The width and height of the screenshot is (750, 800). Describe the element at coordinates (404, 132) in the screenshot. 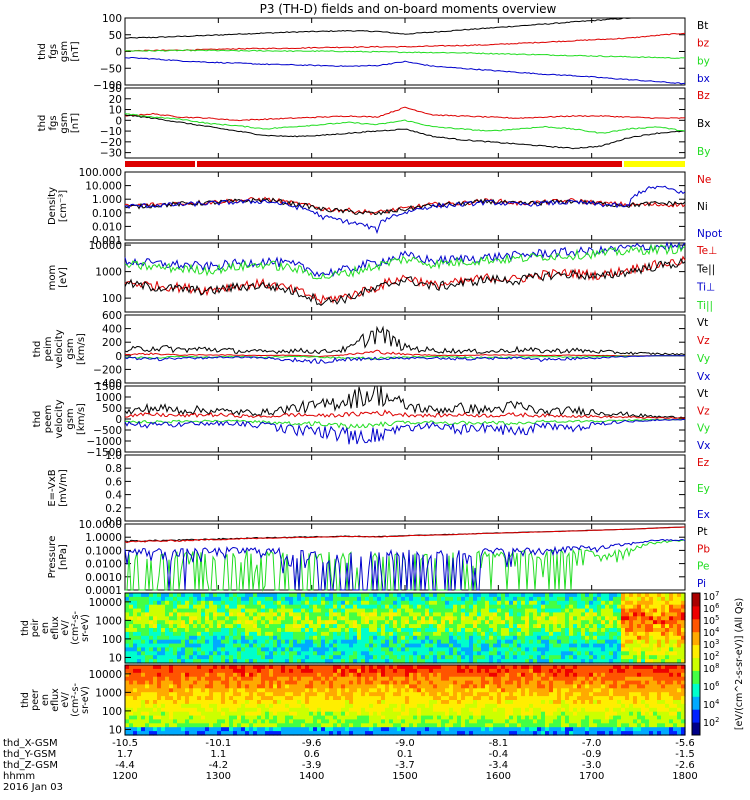

I see `series-line-Bx` at that location.